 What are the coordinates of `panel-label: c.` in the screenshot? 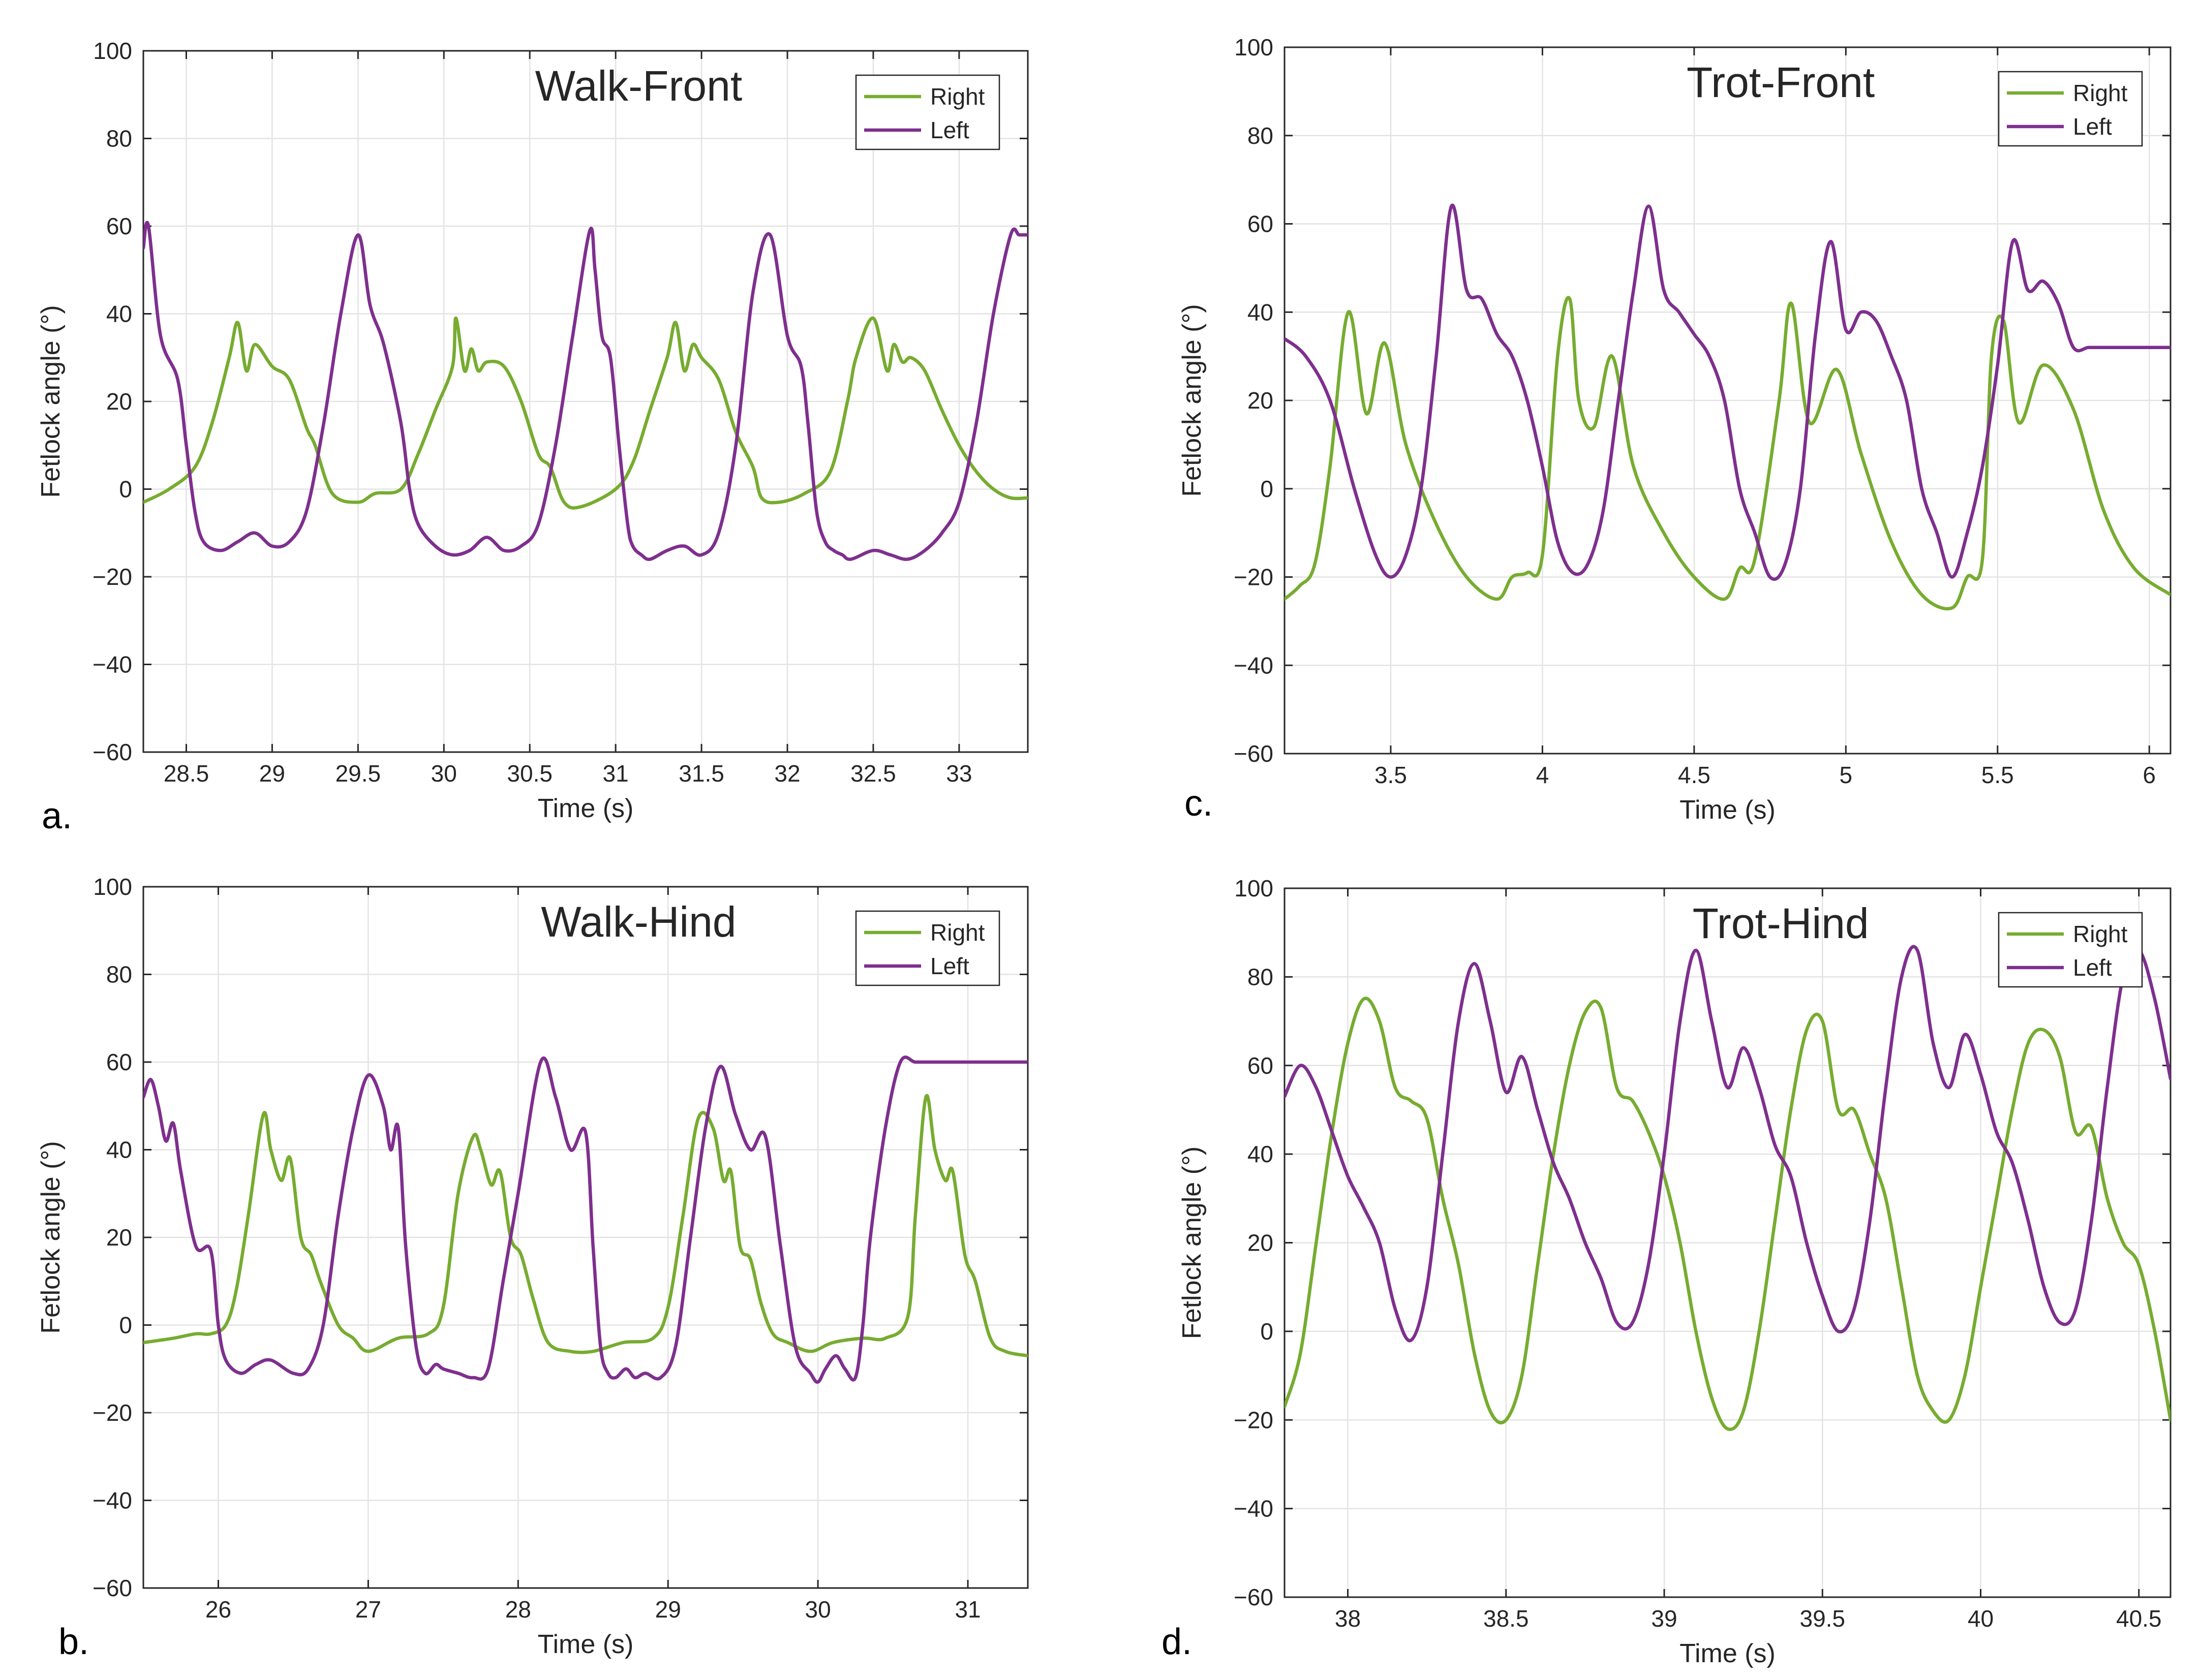 It's located at (1198, 803).